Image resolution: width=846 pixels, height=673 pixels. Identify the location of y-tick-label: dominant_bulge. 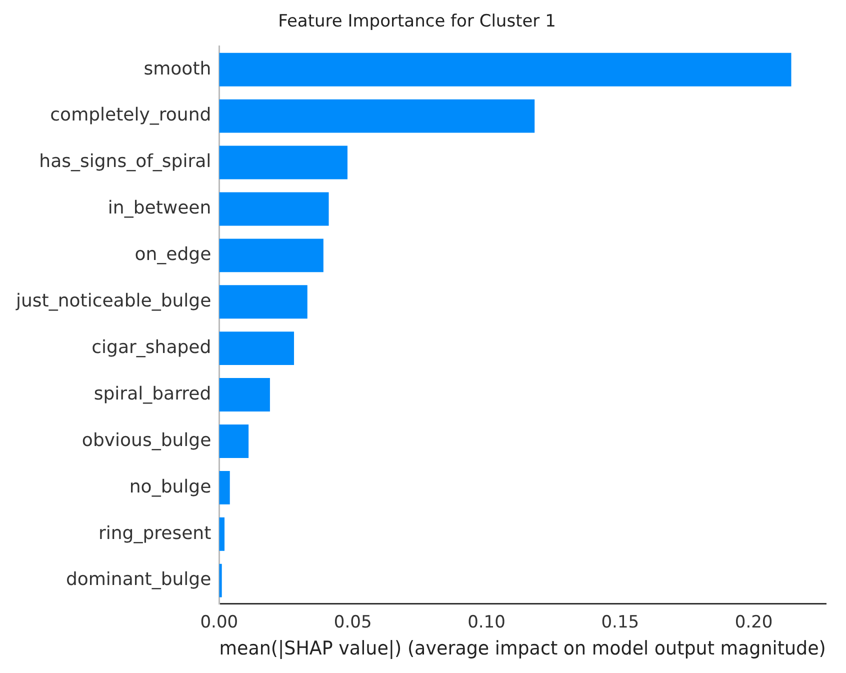
(139, 579).